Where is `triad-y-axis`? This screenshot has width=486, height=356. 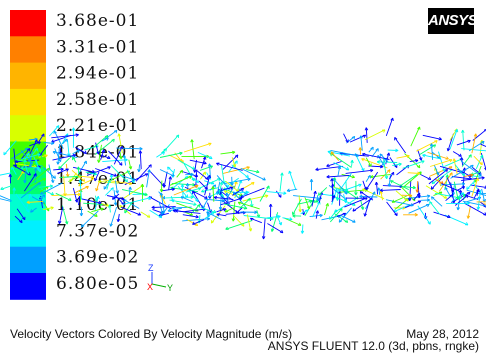
triad-y-axis is located at coordinates (159, 285).